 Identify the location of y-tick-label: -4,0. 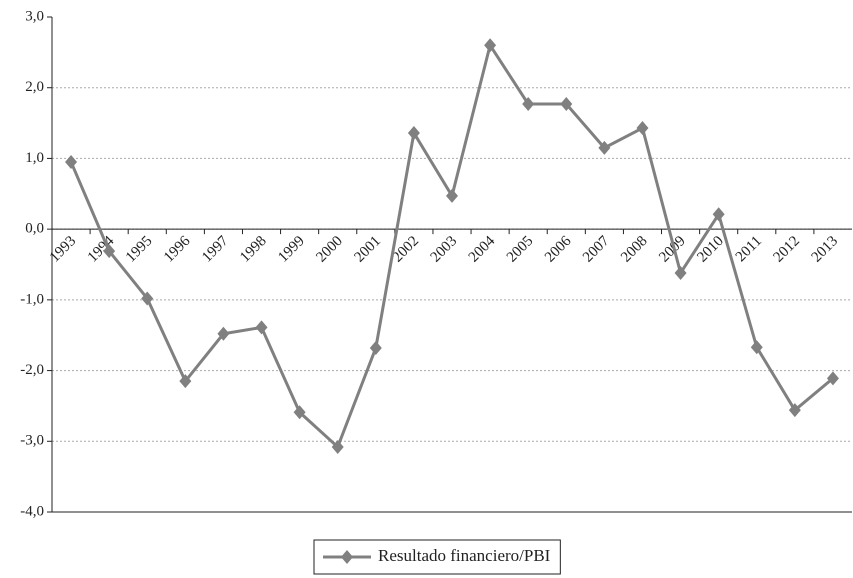
(32, 511).